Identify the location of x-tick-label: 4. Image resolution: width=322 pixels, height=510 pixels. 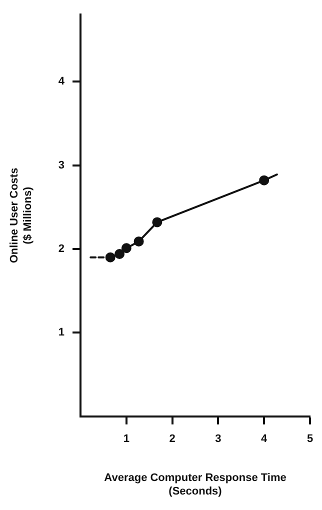
(264, 439).